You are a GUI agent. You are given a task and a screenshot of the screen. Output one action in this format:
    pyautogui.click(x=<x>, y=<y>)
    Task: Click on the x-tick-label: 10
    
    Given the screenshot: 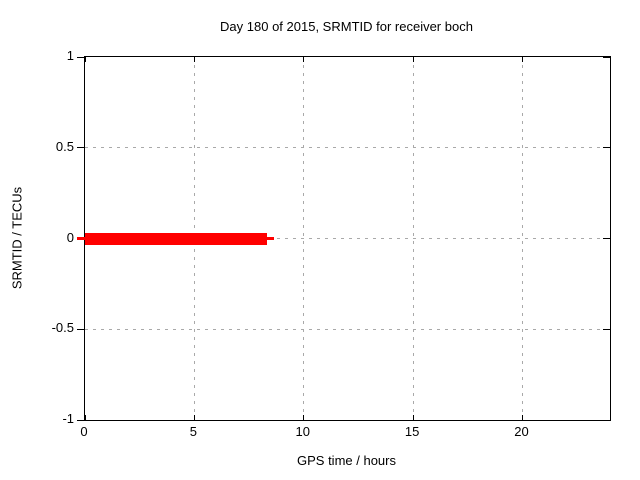 What is the action you would take?
    pyautogui.click(x=302, y=431)
    